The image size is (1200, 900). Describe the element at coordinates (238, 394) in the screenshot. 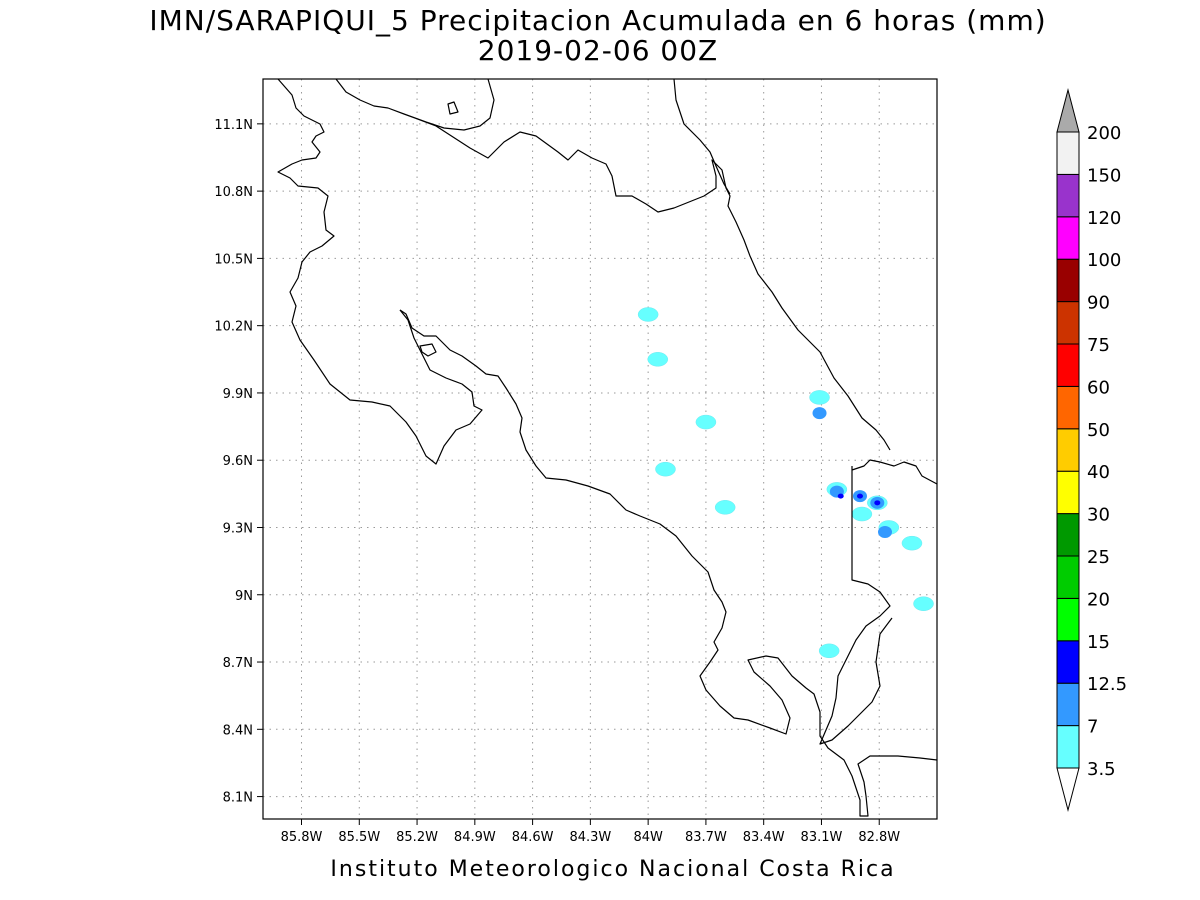

I see `lat-tick-label: 9.9N` at that location.